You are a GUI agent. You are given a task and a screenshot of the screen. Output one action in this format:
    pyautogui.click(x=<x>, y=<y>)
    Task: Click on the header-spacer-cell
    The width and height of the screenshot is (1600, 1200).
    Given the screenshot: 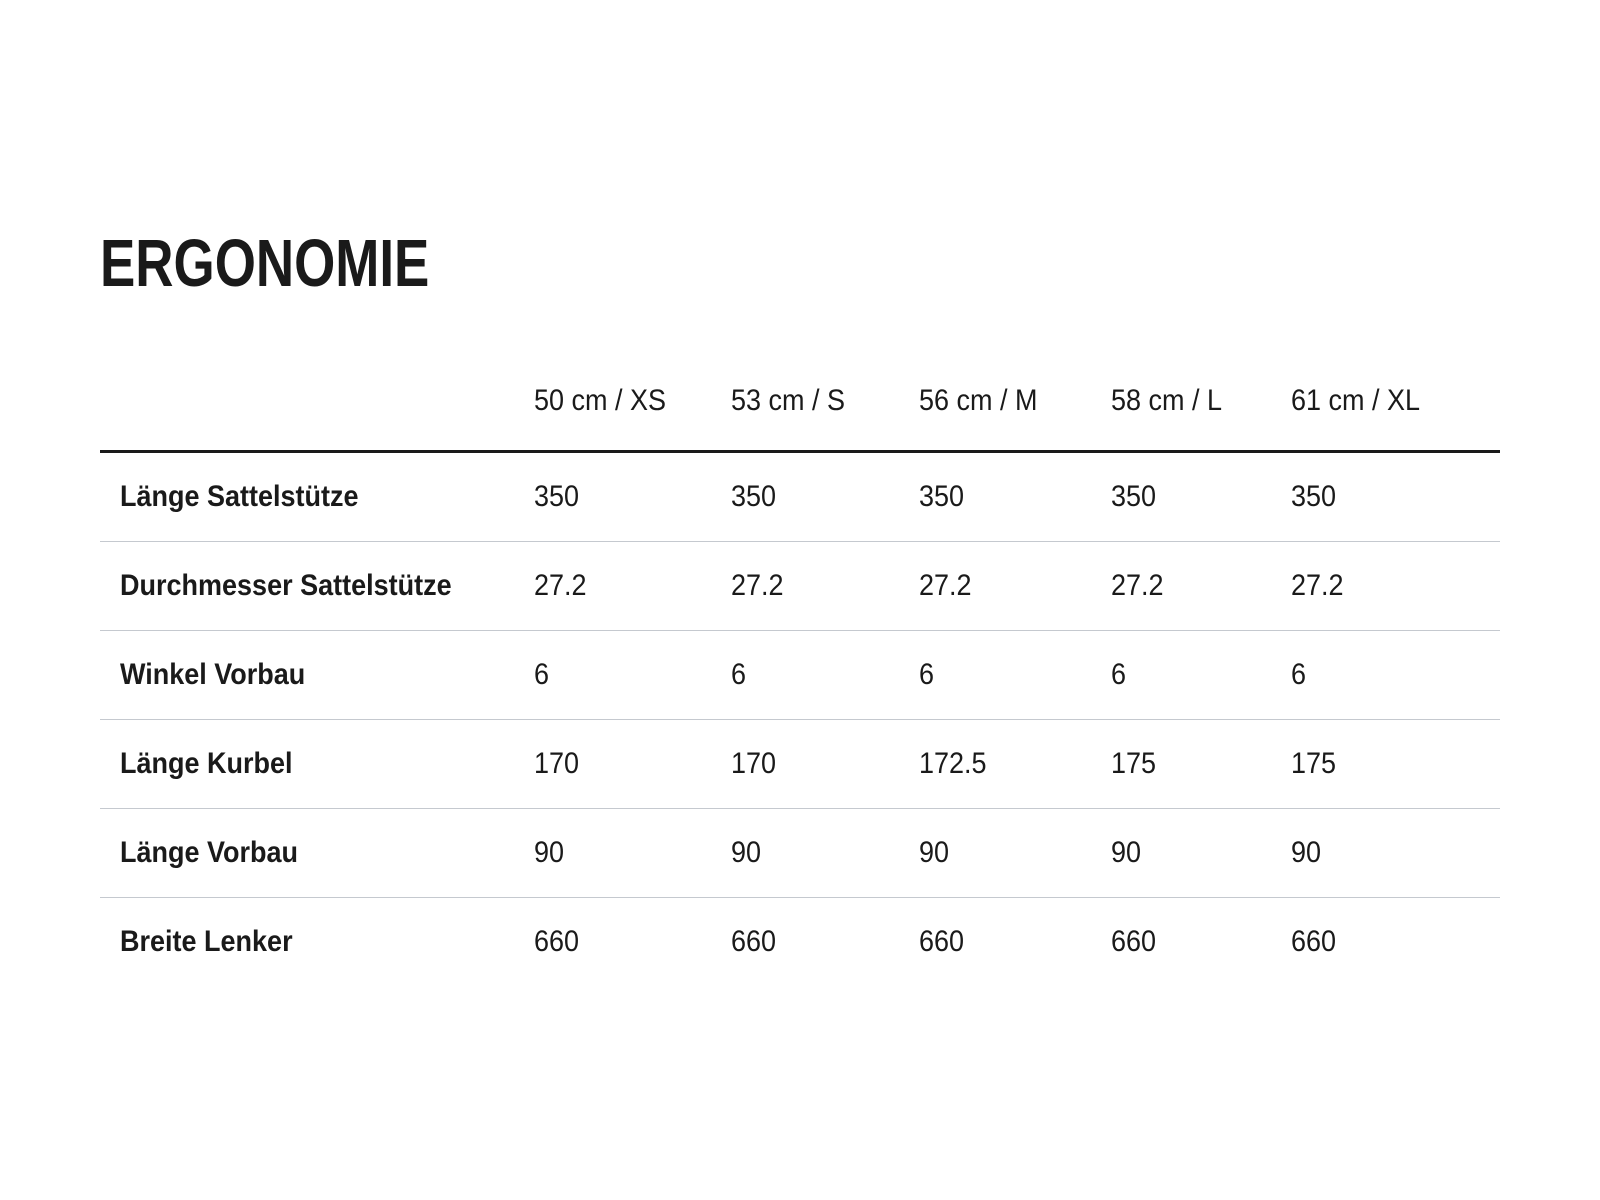 What is the action you would take?
    pyautogui.click(x=317, y=375)
    